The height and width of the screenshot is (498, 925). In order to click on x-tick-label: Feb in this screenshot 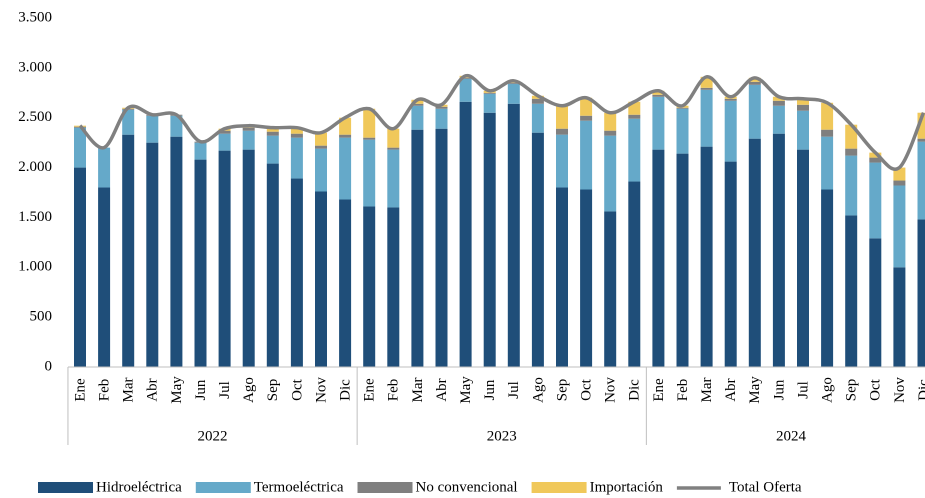, I will do `click(105, 390)`.